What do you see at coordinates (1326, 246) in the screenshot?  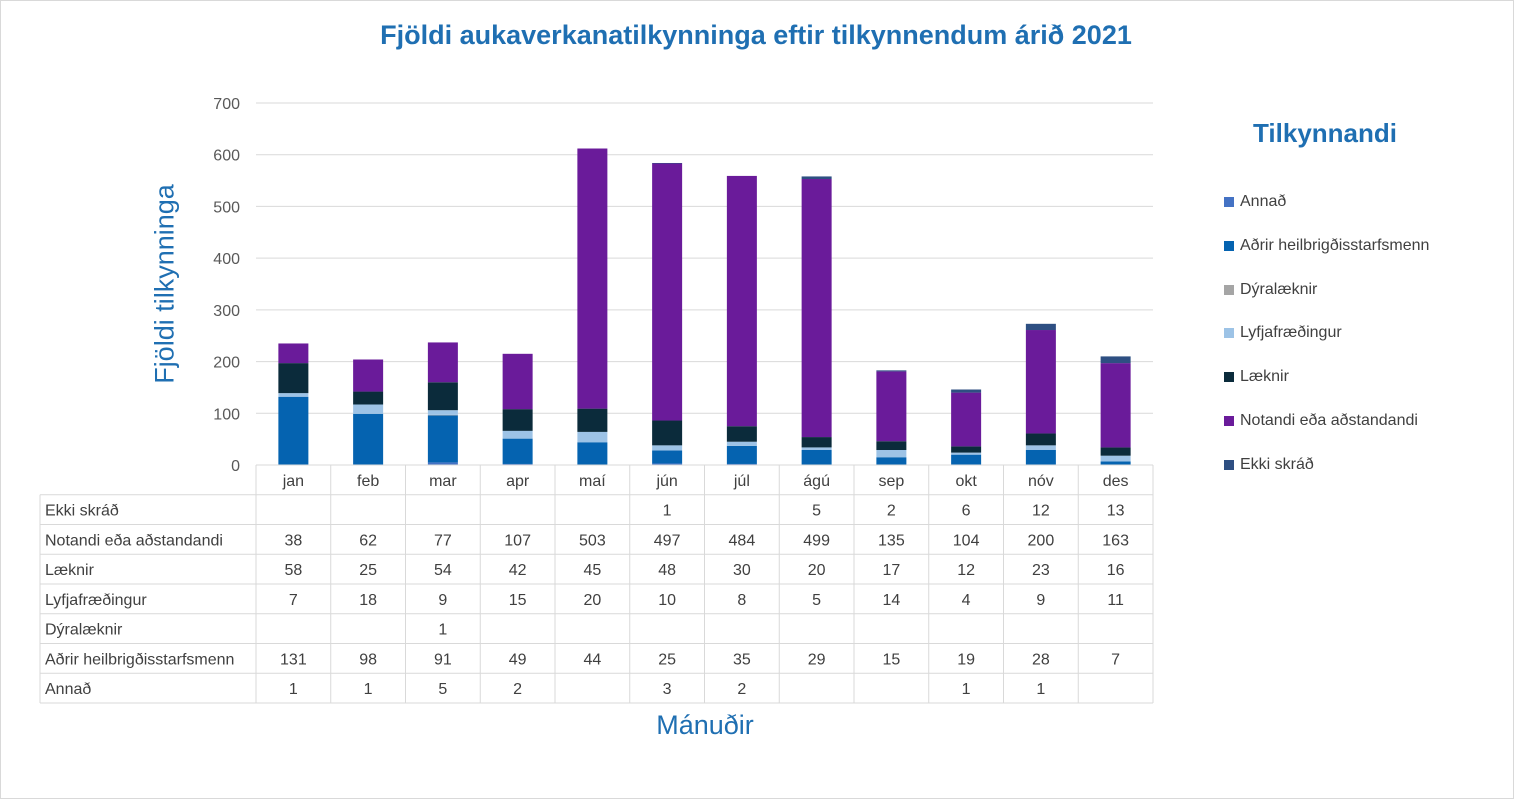 I see `legend-item: Aðrir heilbrigðisstarfsmenn` at bounding box center [1326, 246].